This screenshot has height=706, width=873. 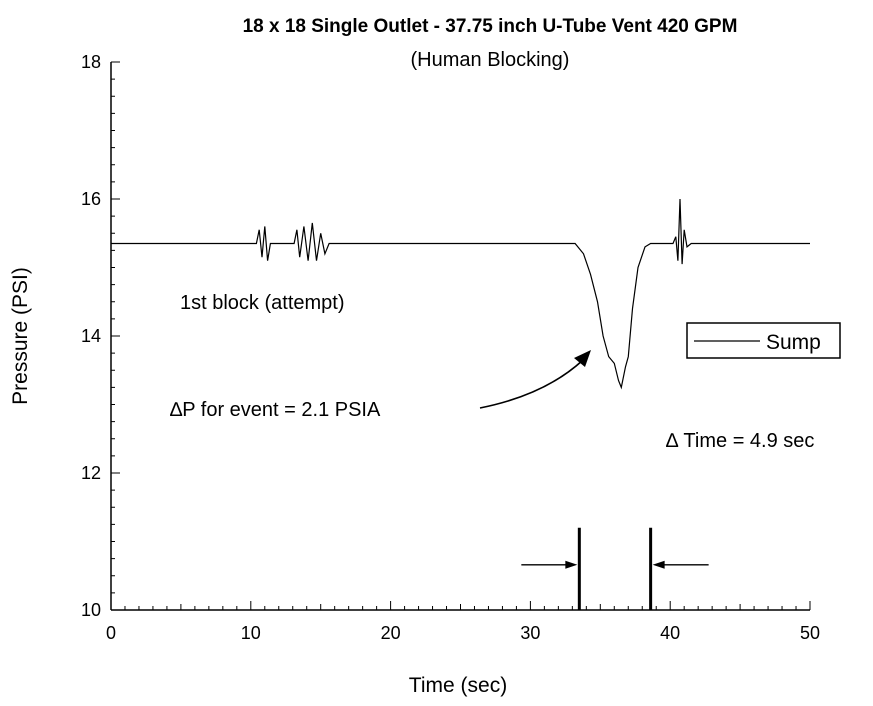 I want to click on right-arrow-head, so click(x=658, y=564).